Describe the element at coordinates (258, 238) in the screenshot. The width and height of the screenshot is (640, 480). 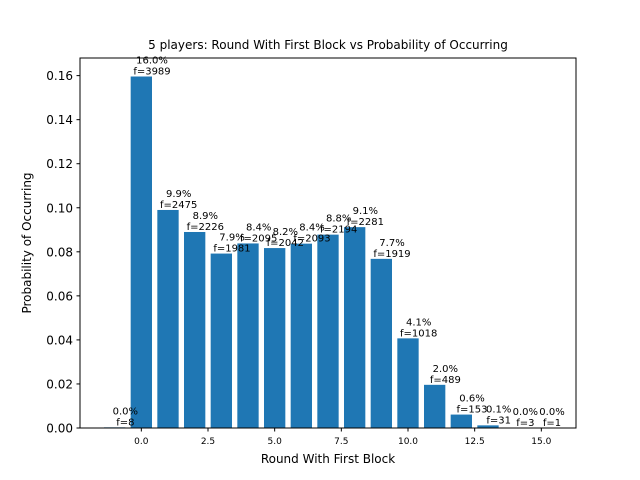
I see `bar-frequency-label: f=2095` at that location.